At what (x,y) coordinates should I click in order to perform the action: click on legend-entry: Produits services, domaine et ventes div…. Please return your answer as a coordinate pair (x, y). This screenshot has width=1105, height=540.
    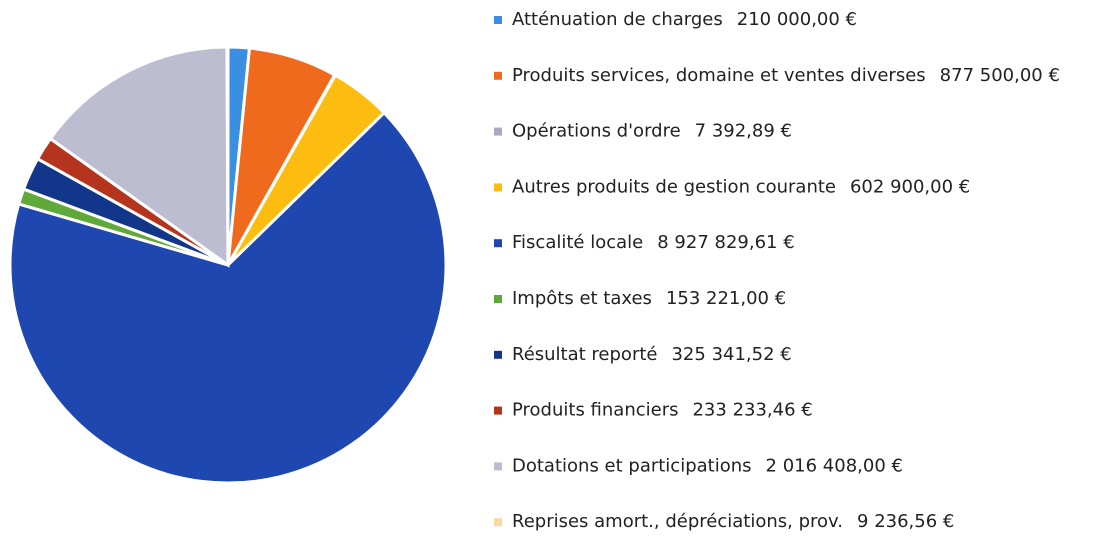
    Looking at the image, I should click on (786, 75).